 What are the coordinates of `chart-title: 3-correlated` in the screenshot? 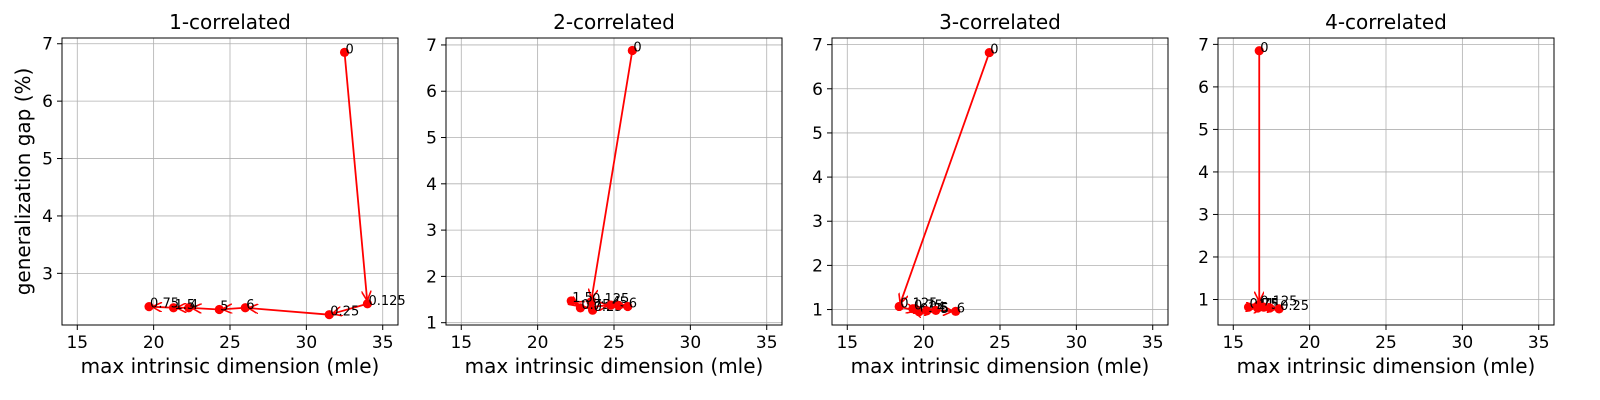 It's located at (1000, 22).